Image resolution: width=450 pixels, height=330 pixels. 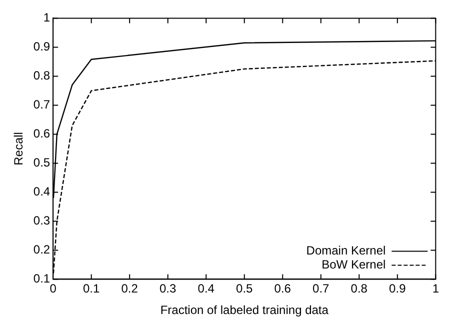 What do you see at coordinates (46, 17) in the screenshot?
I see `y-tick-label: 1` at bounding box center [46, 17].